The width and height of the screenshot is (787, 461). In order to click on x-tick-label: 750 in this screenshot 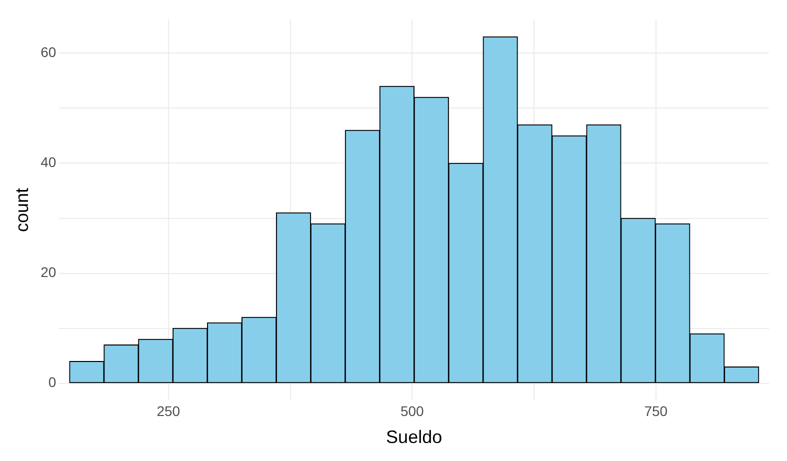, I will do `click(656, 410)`.